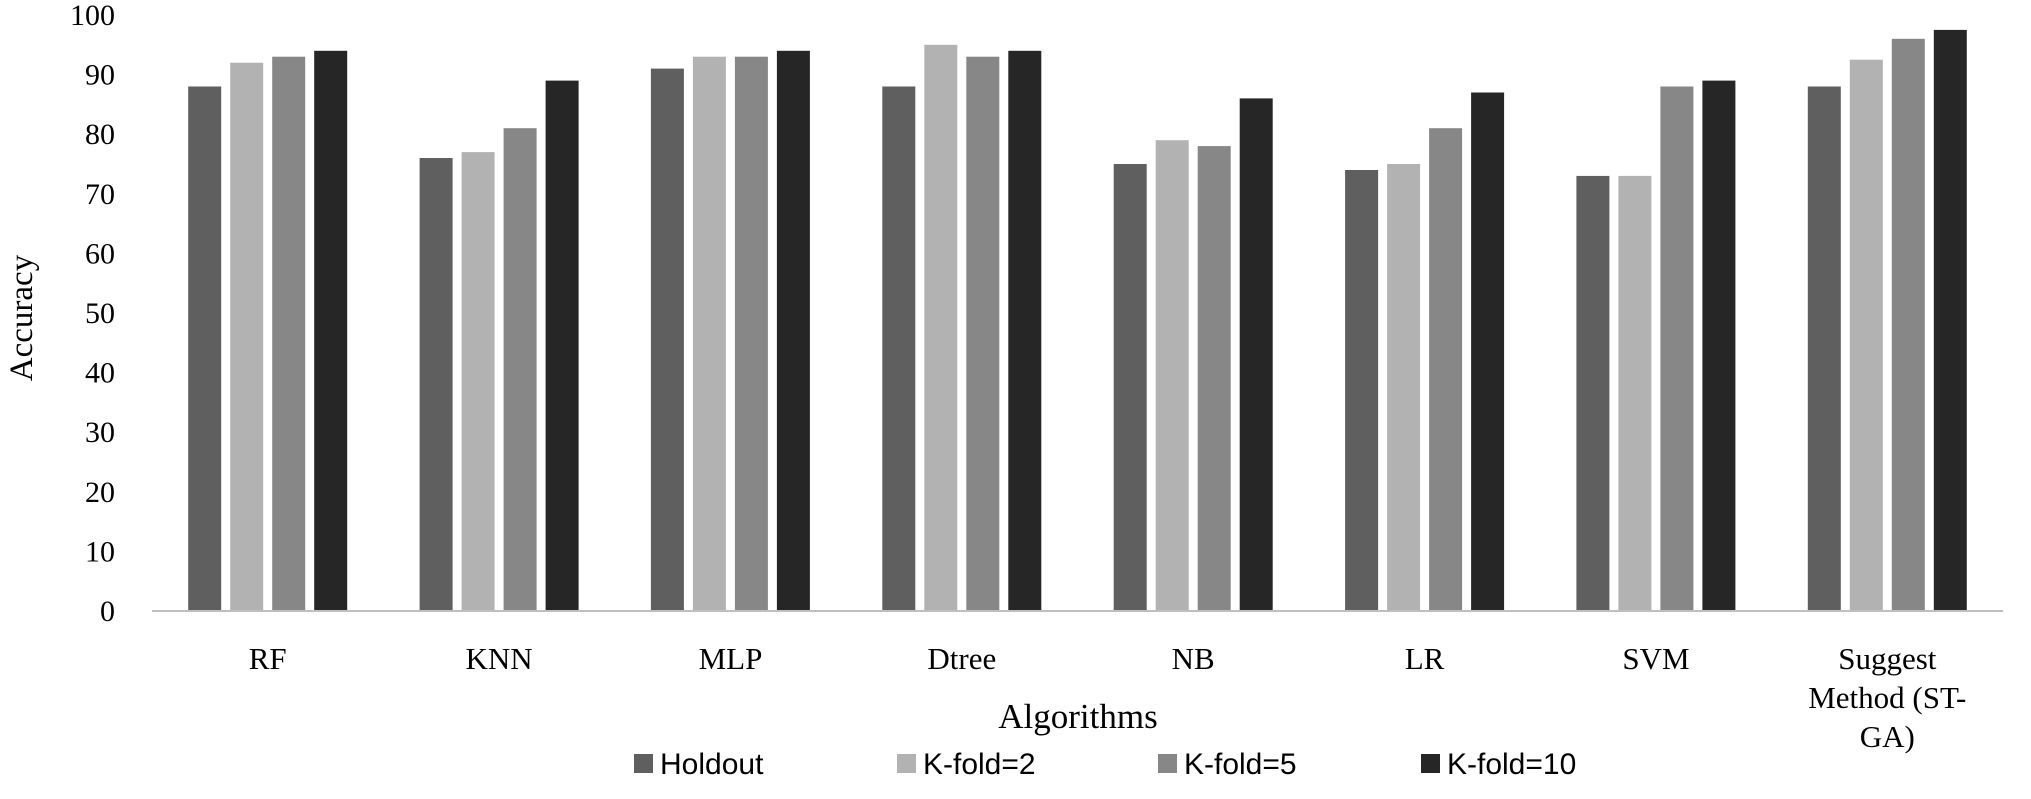 The width and height of the screenshot is (2031, 799). What do you see at coordinates (100, 313) in the screenshot?
I see `y-tick-label: 50` at bounding box center [100, 313].